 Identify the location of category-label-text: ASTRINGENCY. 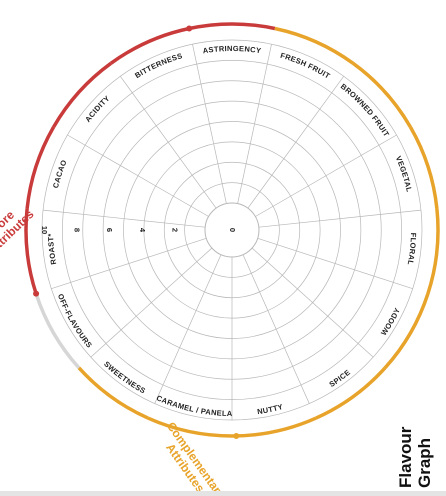
(232, 49).